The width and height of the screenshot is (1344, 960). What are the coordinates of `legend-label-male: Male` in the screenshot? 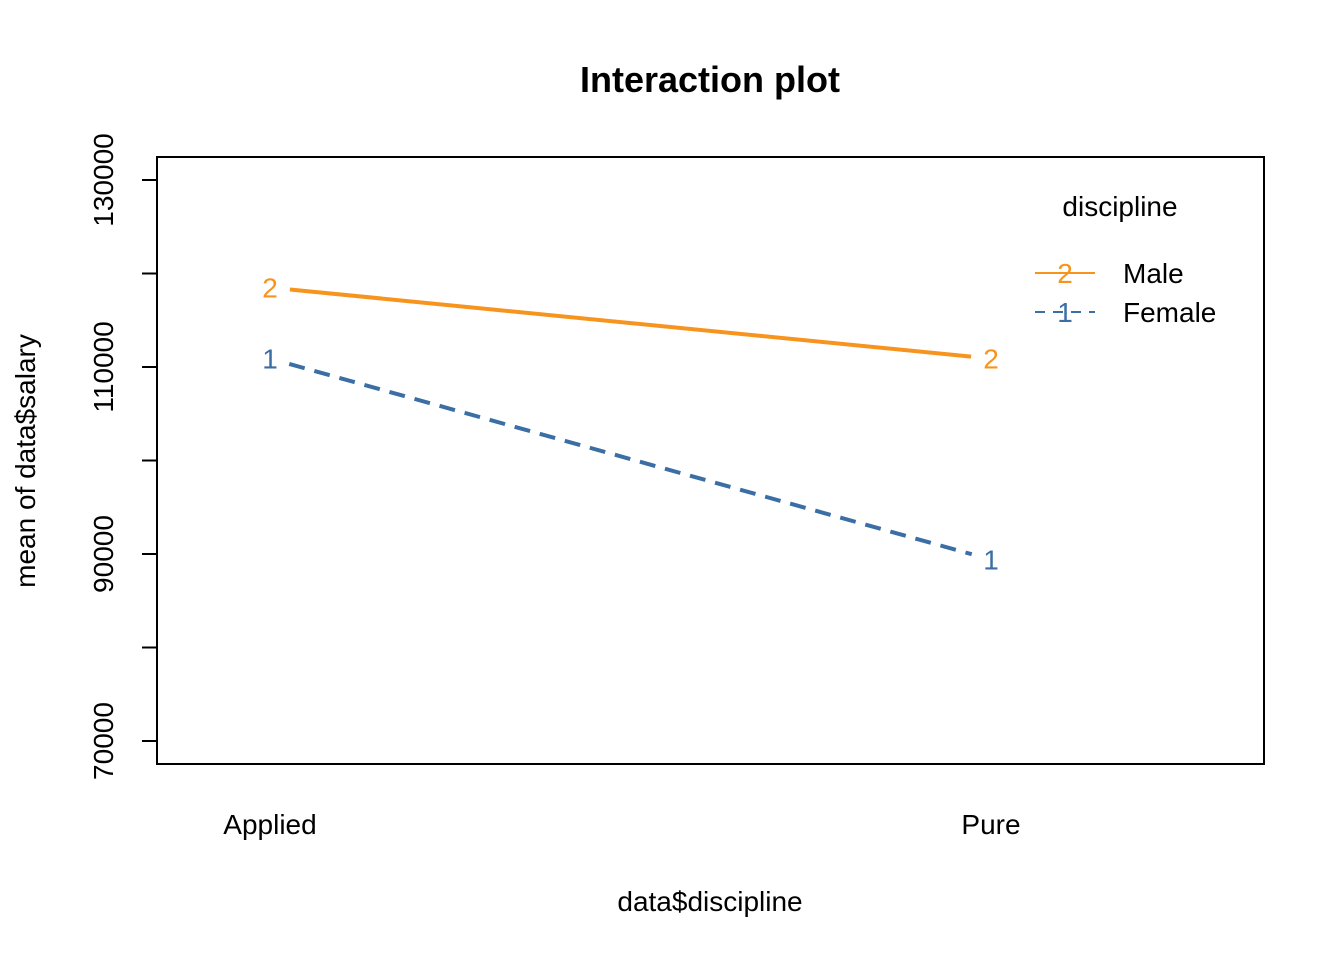 It's located at (1153, 273).